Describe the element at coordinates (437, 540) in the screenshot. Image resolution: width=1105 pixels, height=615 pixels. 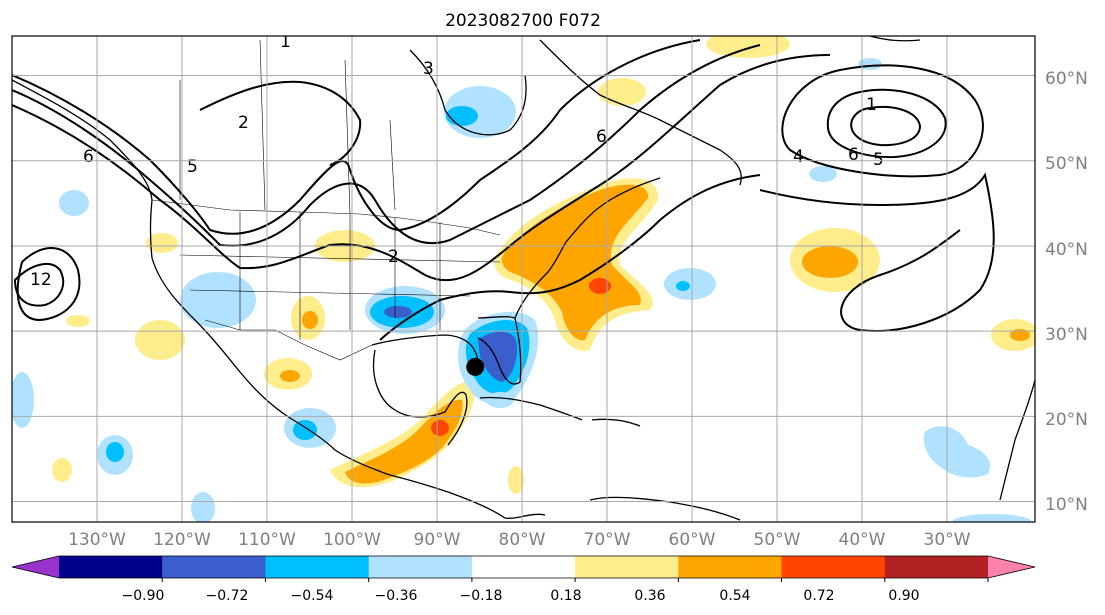
I see `lon-label: 90°W` at that location.